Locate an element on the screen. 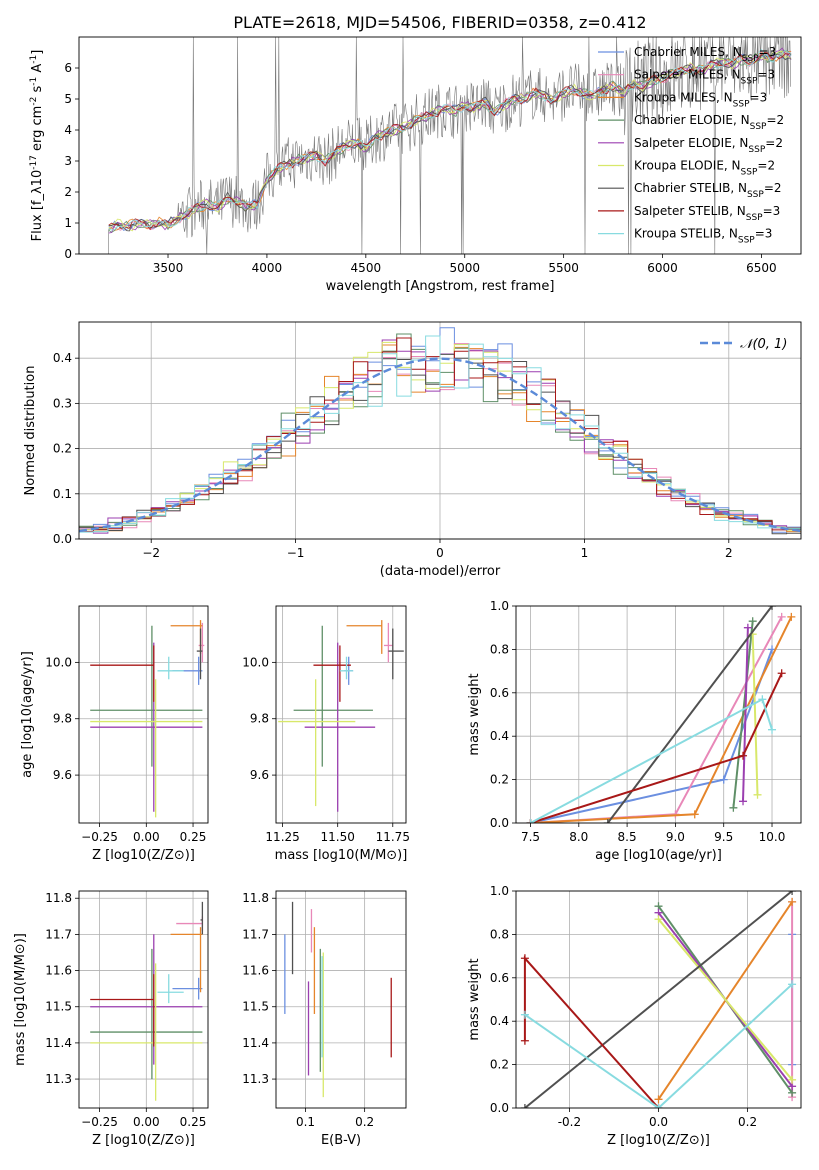  legend-label: Kroupa STELIB, NSSP=3 is located at coordinates (703, 236).